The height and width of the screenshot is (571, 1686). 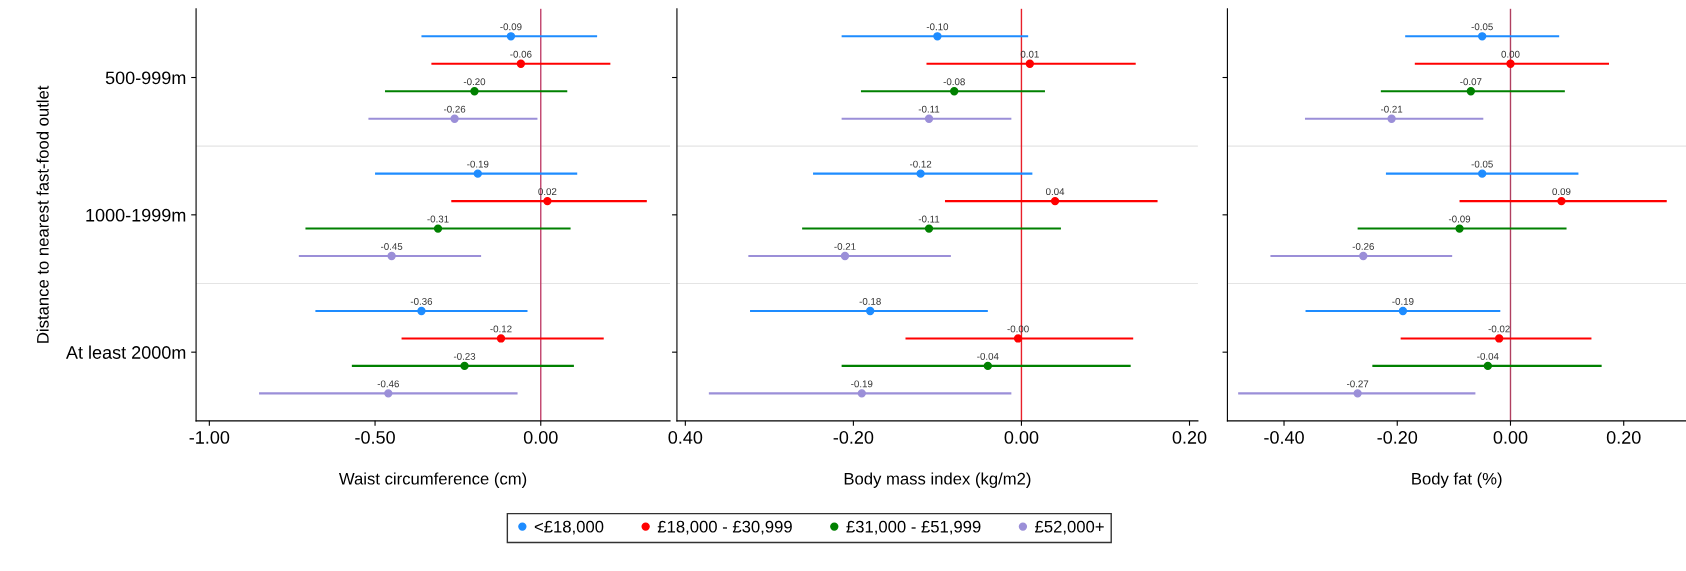 What do you see at coordinates (421, 301) in the screenshot?
I see `data-label: -0.36` at bounding box center [421, 301].